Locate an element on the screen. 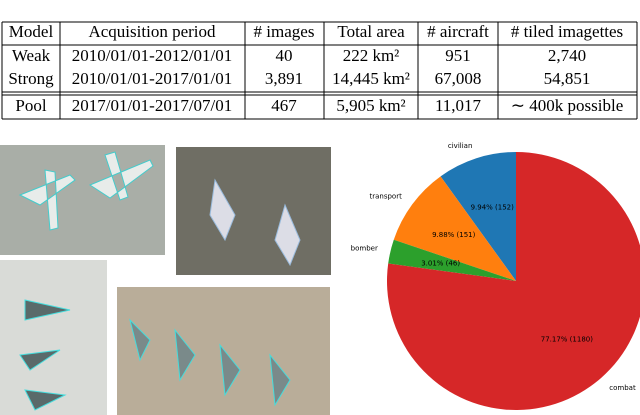 This screenshot has width=640, height=415. slice-label: bomber is located at coordinates (364, 249).